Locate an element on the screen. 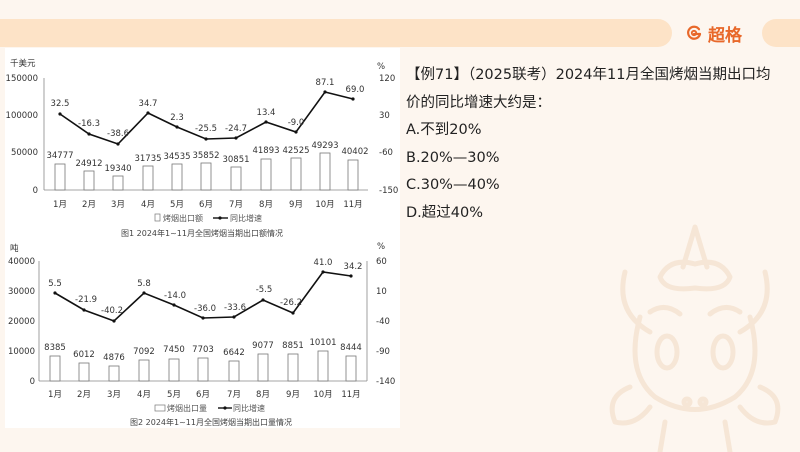  top-banner-right is located at coordinates (781, 33).